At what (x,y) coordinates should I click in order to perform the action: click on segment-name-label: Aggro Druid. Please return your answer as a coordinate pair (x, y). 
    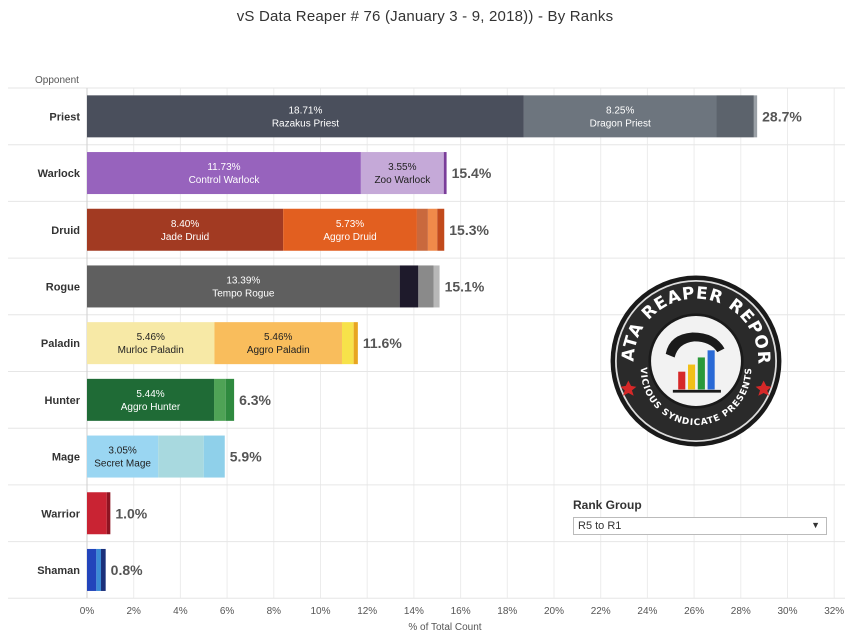
    Looking at the image, I should click on (349, 237).